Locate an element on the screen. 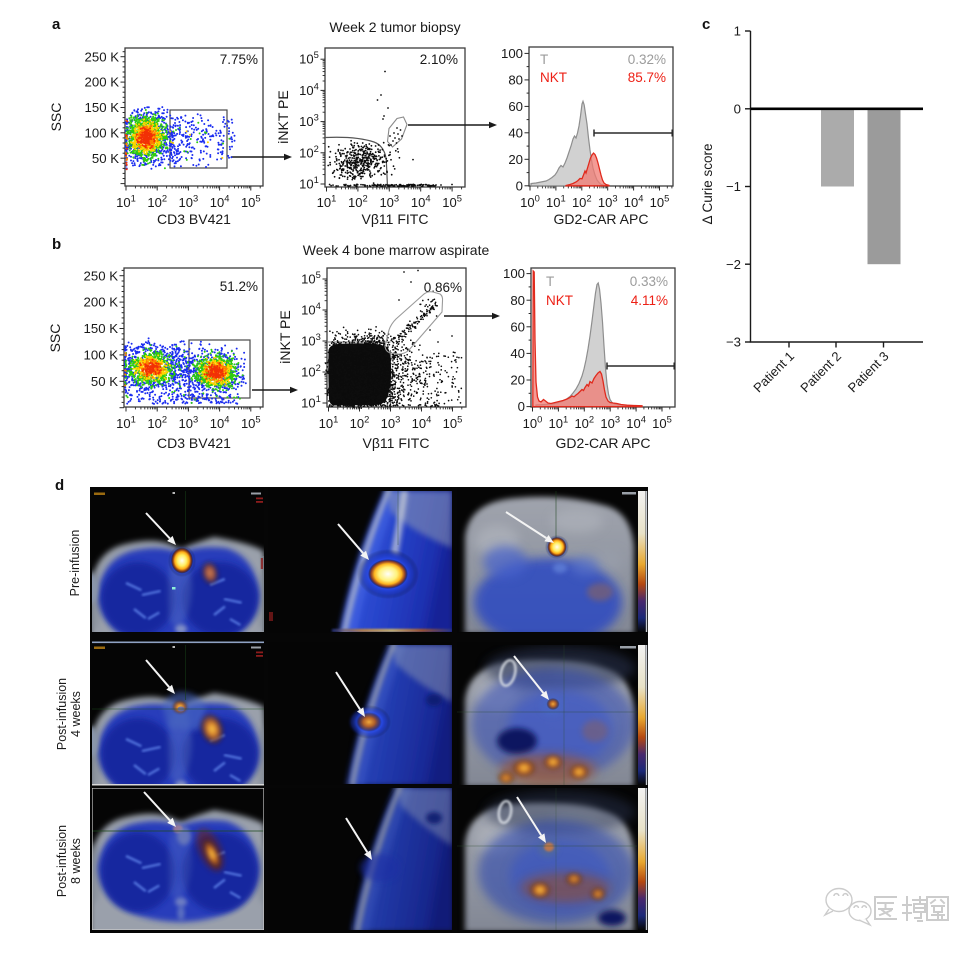 The height and width of the screenshot is (955, 975). svg-text: 8 weeks is located at coordinates (76, 861).